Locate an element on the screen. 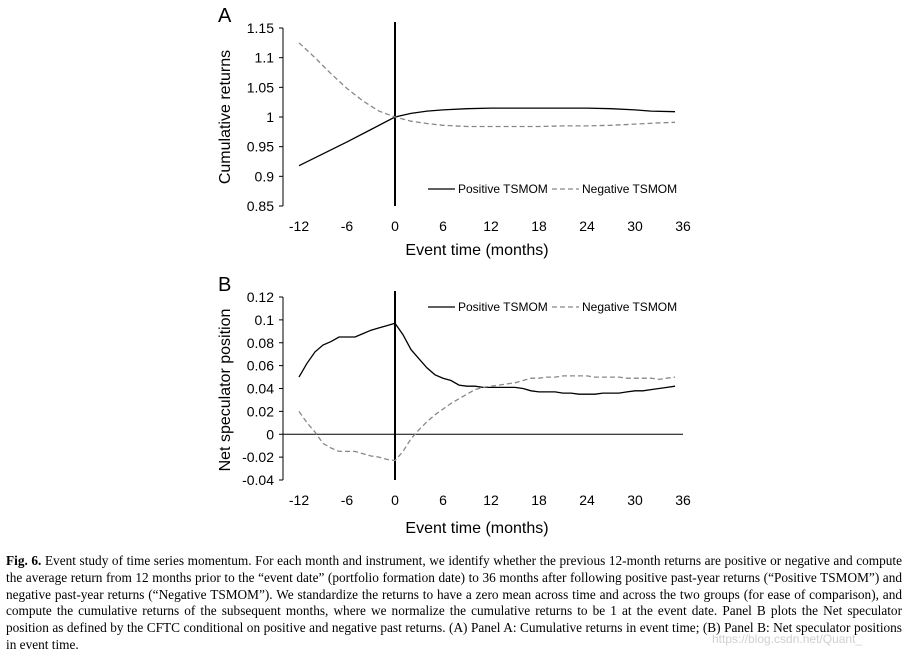  y-tick-label: 0.06 is located at coordinates (260, 366).